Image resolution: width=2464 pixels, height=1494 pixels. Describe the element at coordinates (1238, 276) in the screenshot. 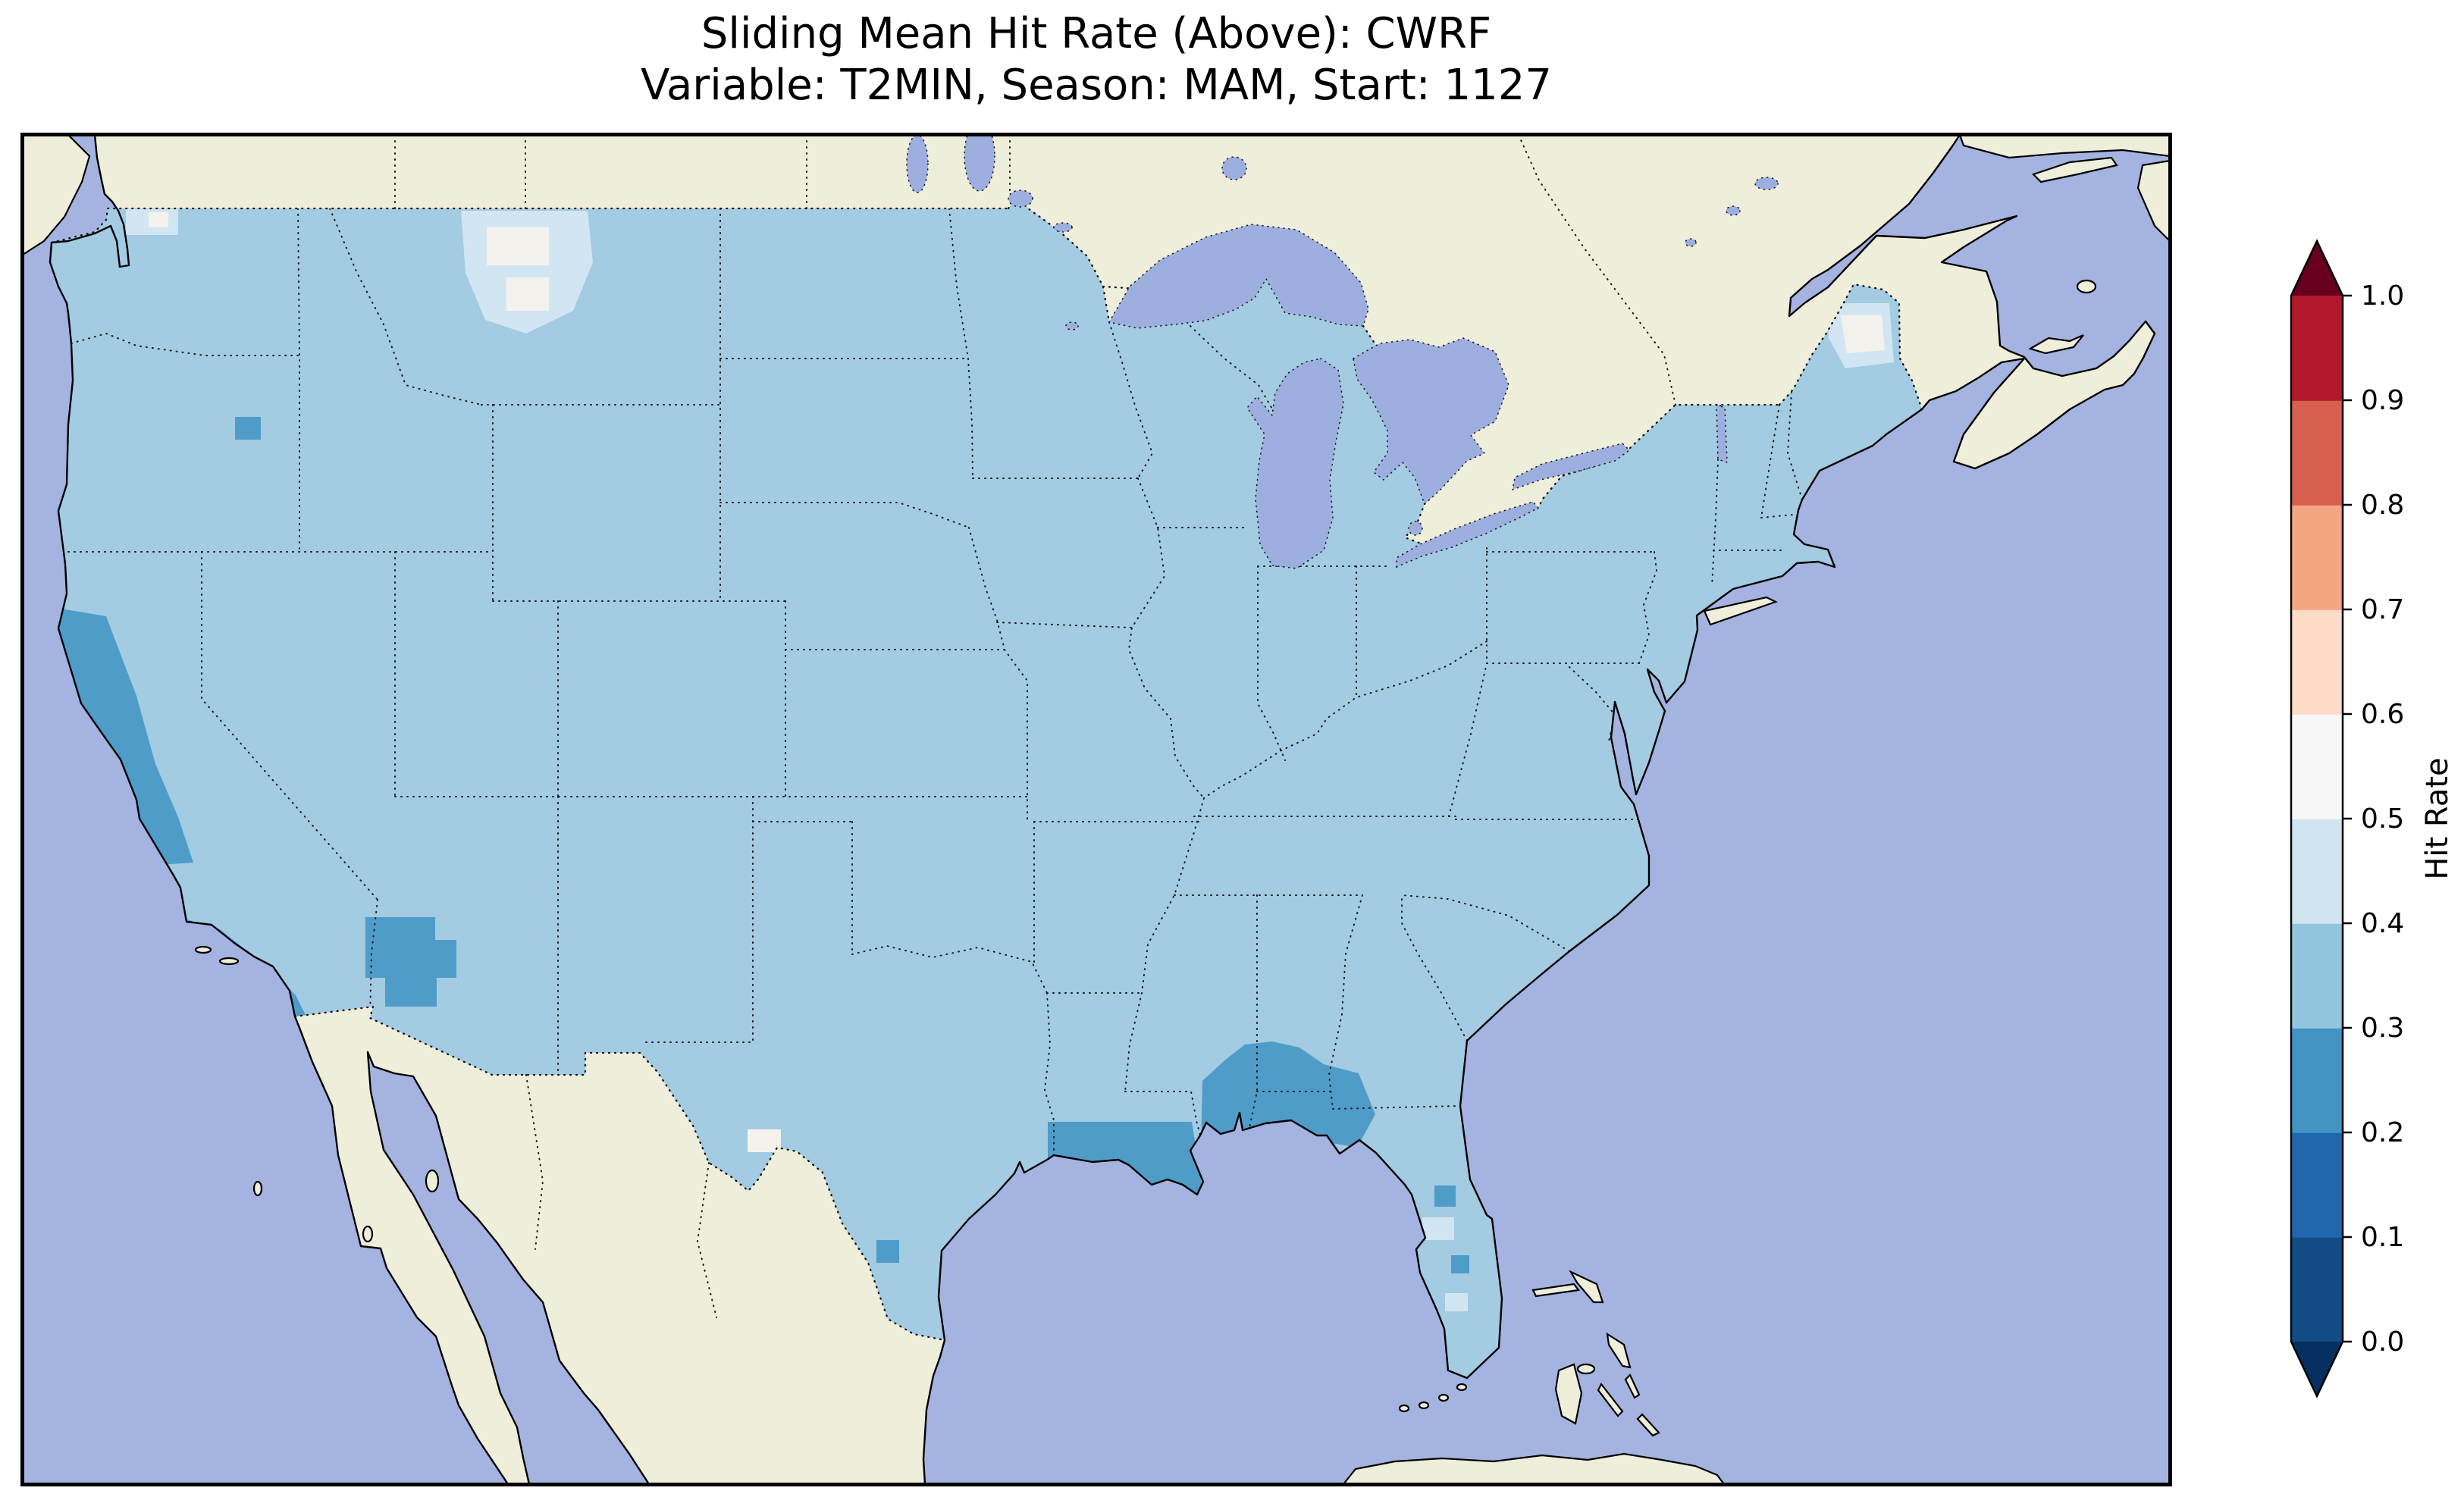

I see `lake-superior` at that location.